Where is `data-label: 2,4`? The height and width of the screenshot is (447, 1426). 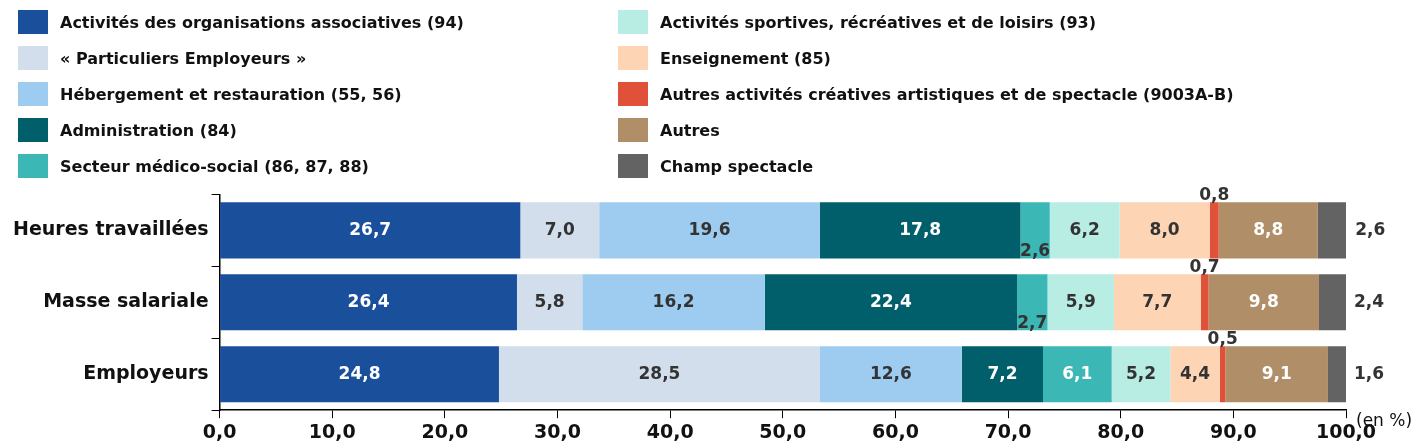 data-label: 2,4 is located at coordinates (1369, 300).